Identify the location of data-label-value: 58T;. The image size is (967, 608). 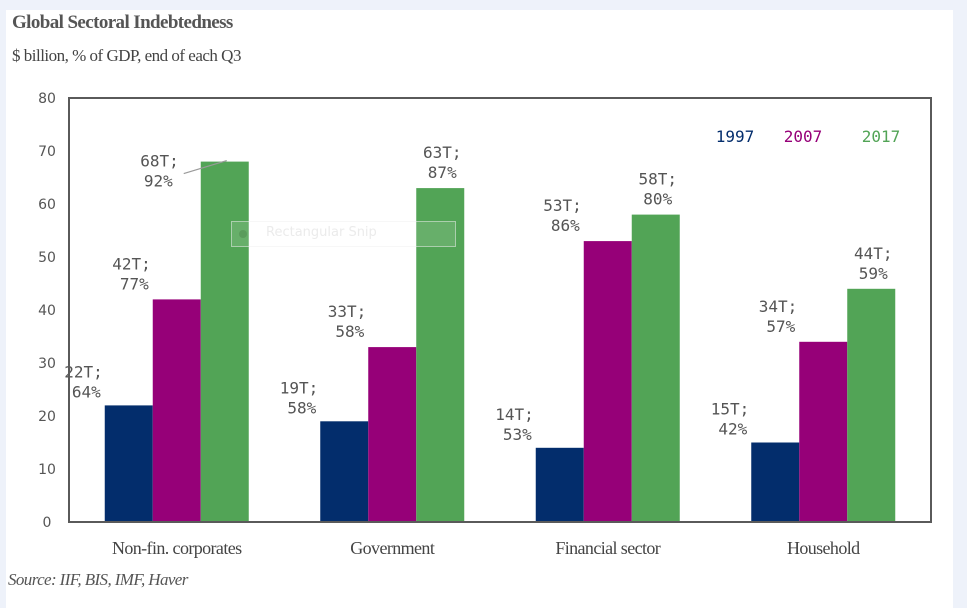
(657, 179).